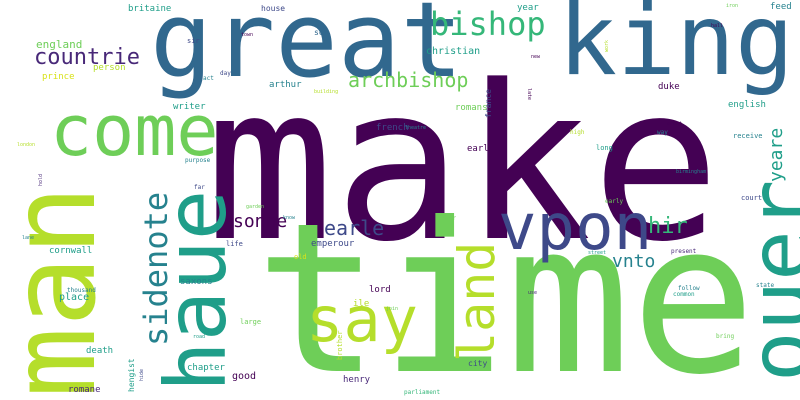  I want to click on word-thousand: thousand, so click(81, 290).